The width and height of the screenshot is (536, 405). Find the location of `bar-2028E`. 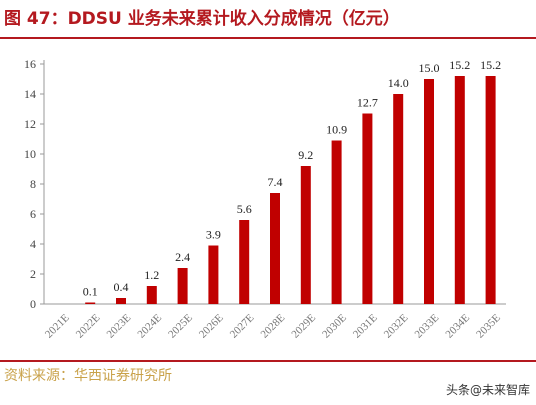

bar-2028E is located at coordinates (275, 248).